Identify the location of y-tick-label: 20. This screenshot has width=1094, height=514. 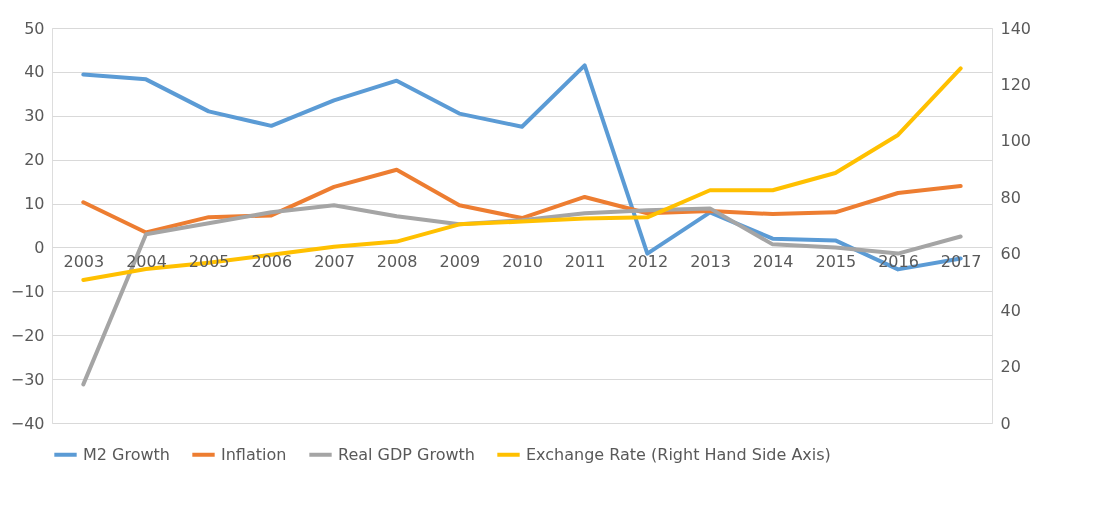
(34, 160).